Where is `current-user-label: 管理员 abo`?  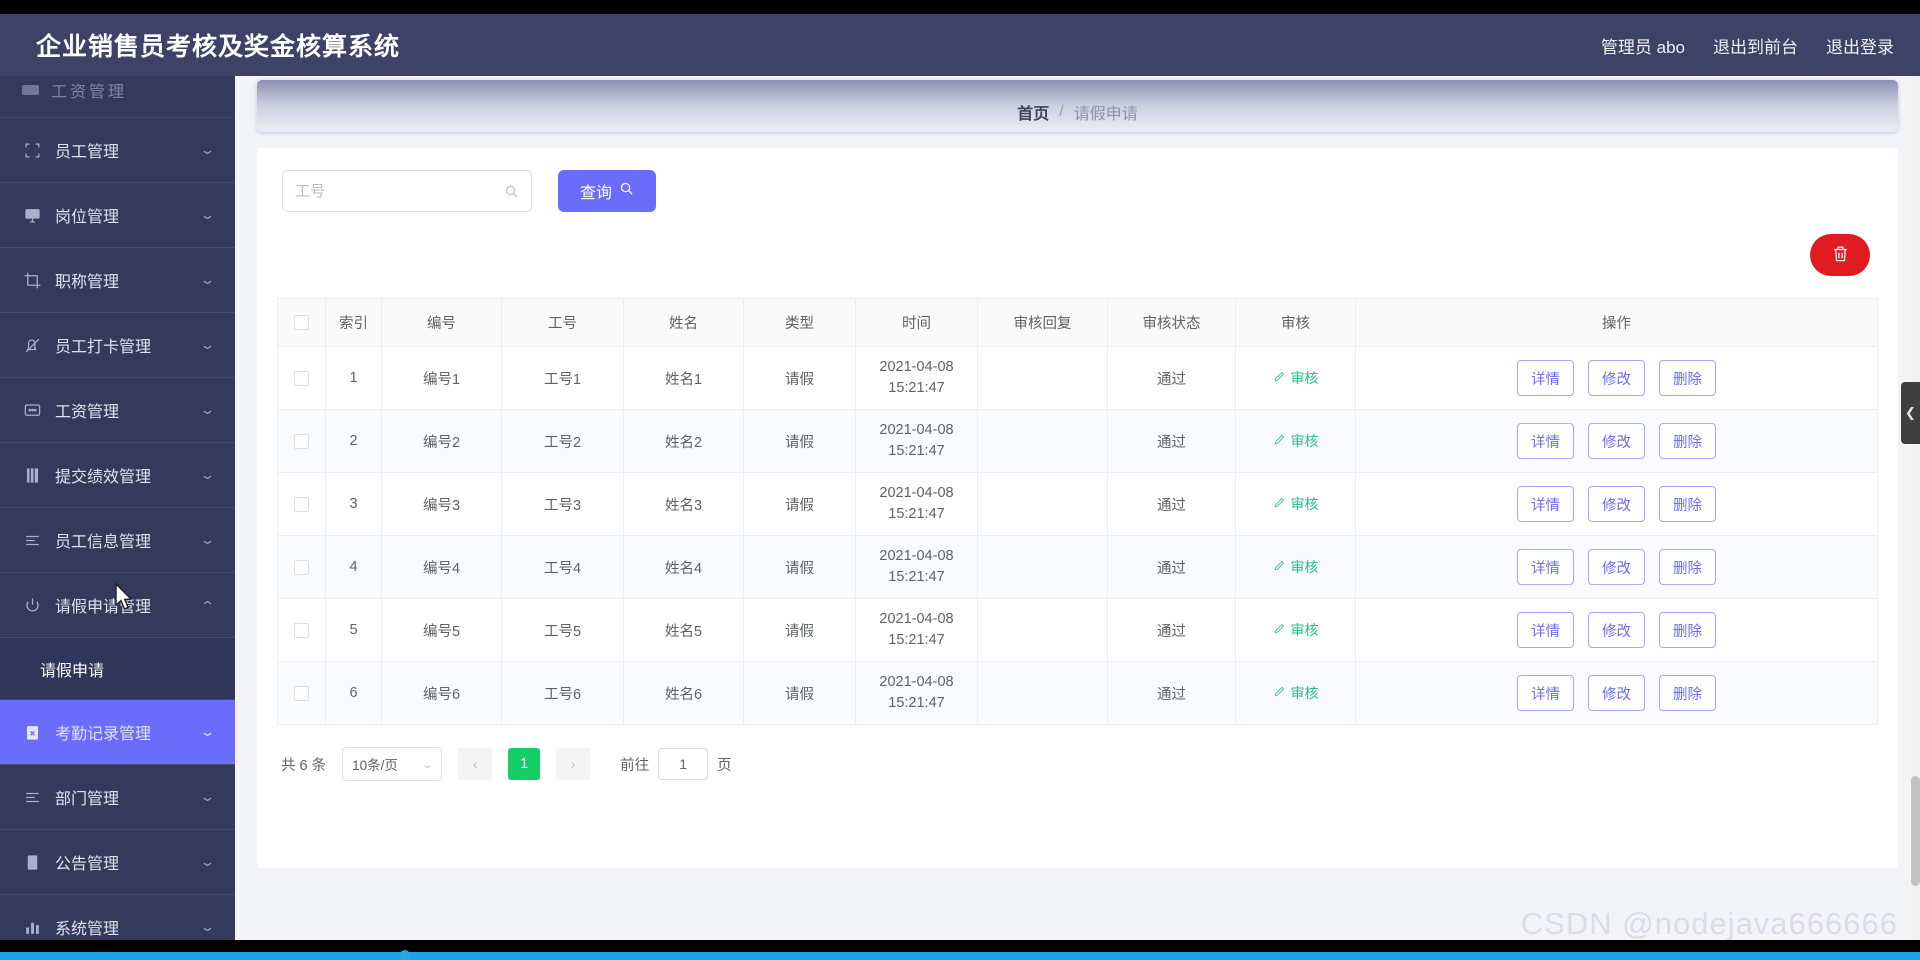 current-user-label: 管理员 abo is located at coordinates (1642, 47).